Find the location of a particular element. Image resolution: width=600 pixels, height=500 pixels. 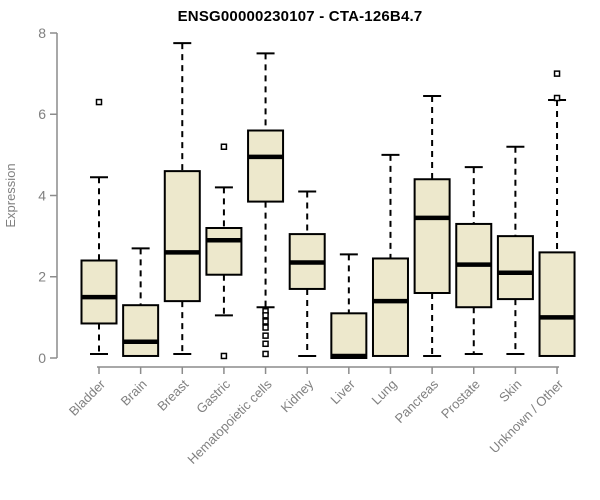

box-hematopoietic-cells is located at coordinates (266, 205).